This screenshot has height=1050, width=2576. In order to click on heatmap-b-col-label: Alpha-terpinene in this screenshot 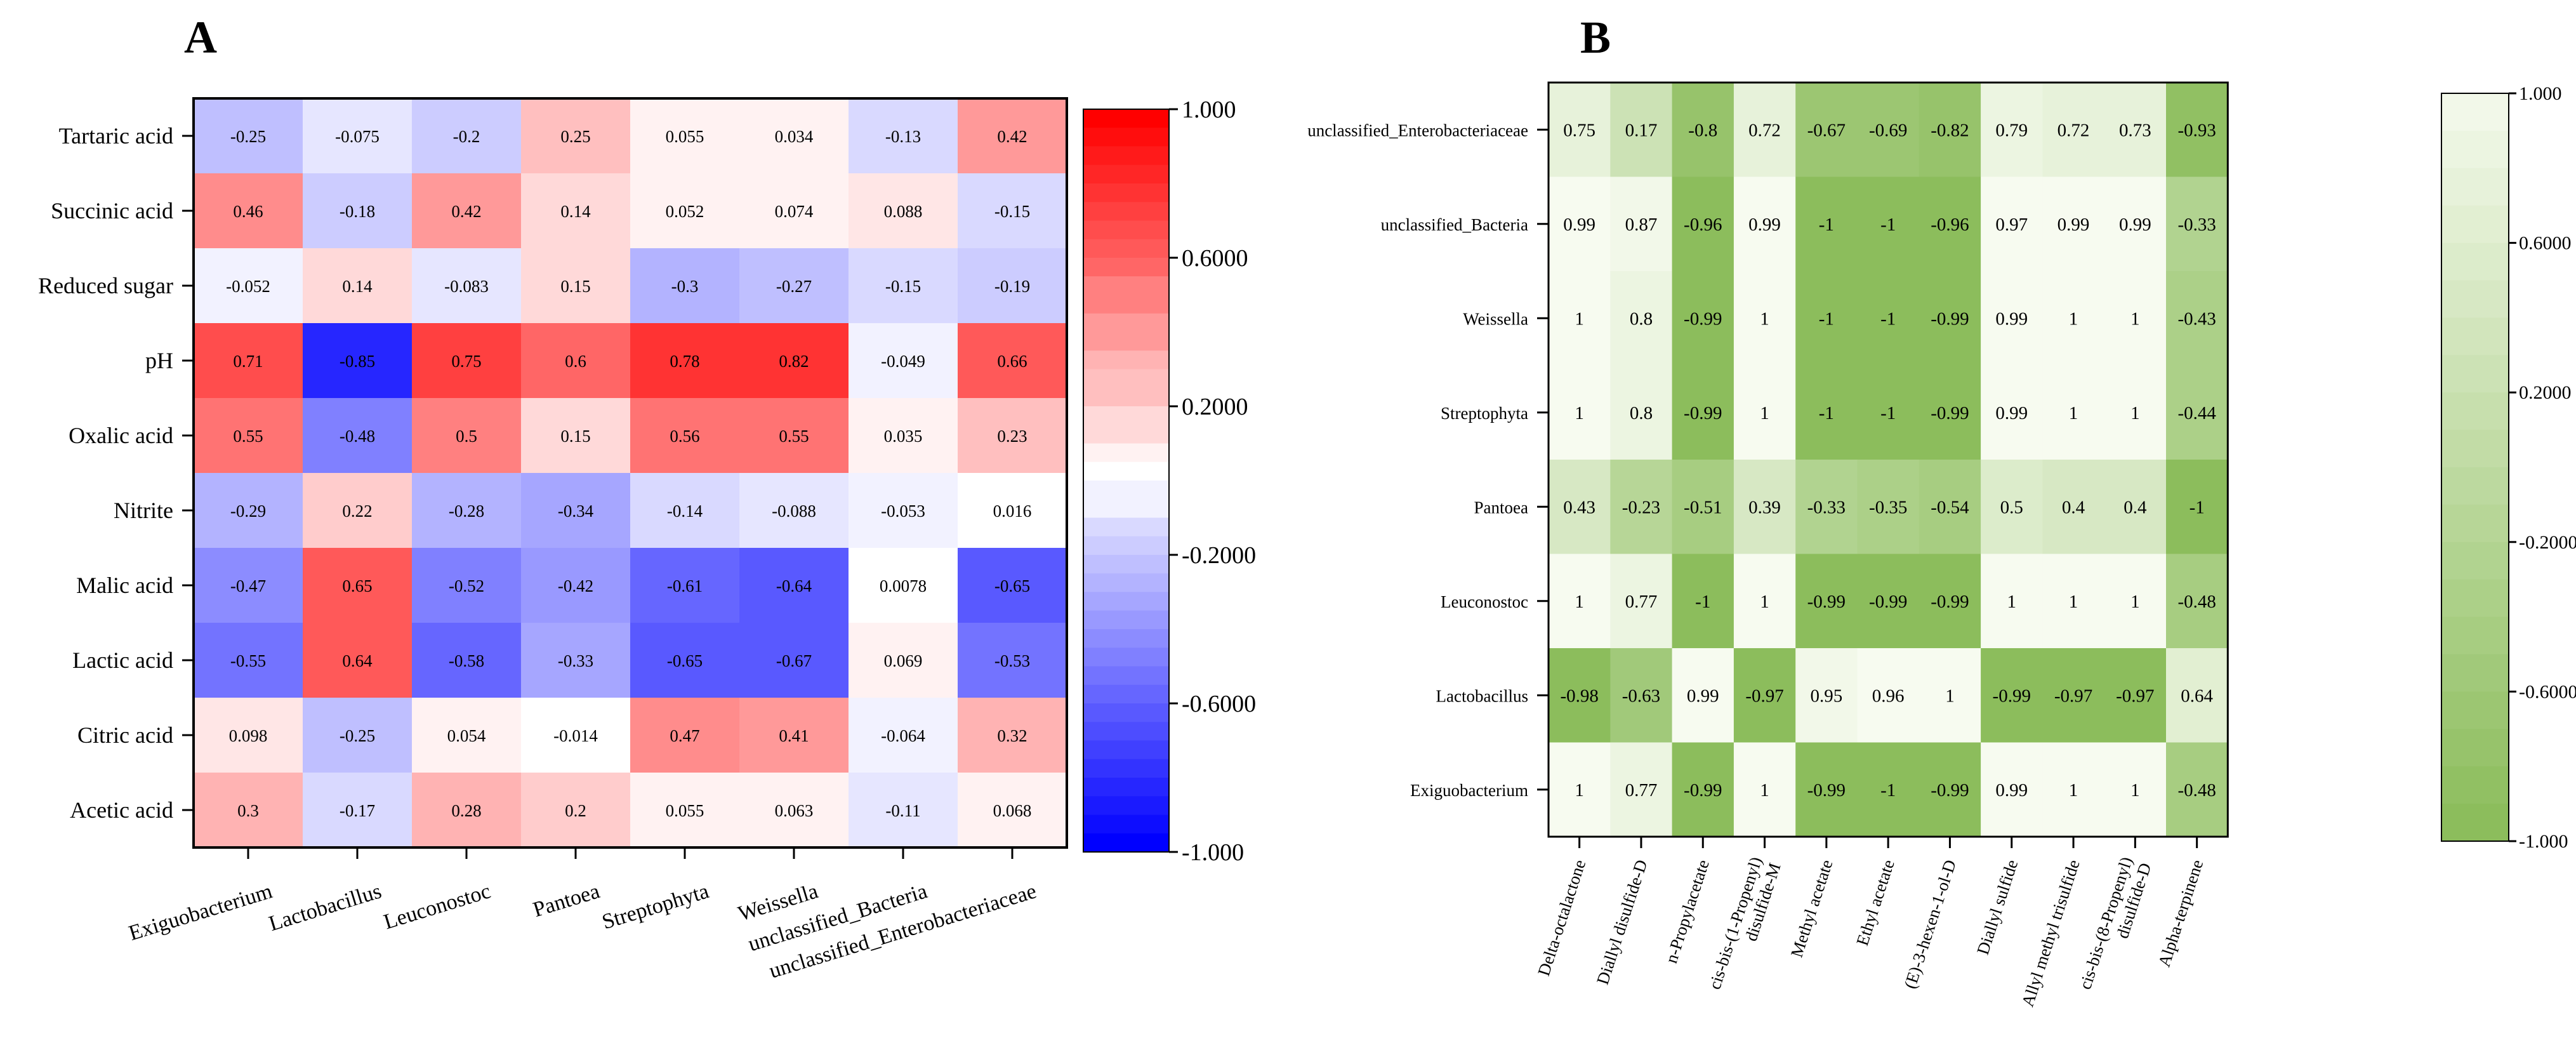, I will do `click(2181, 913)`.